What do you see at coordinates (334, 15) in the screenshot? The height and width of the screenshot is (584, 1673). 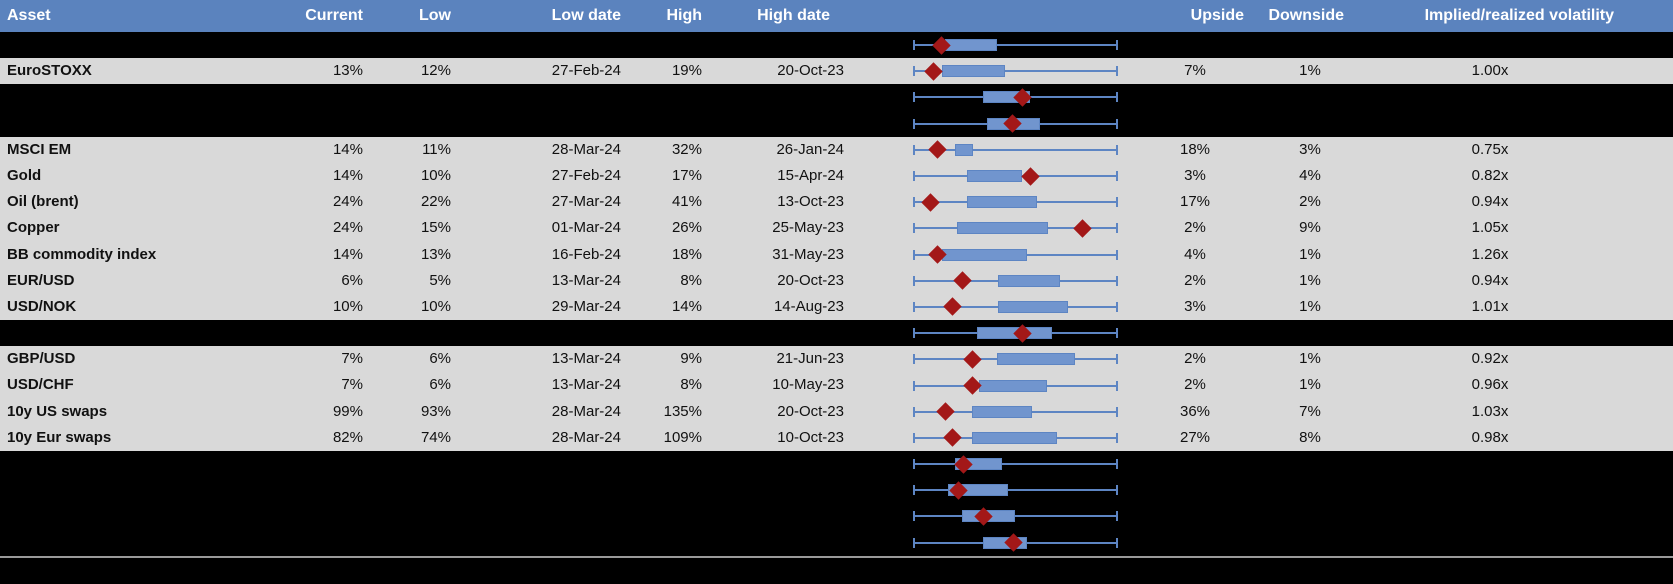 I see `col-header-current: Current` at bounding box center [334, 15].